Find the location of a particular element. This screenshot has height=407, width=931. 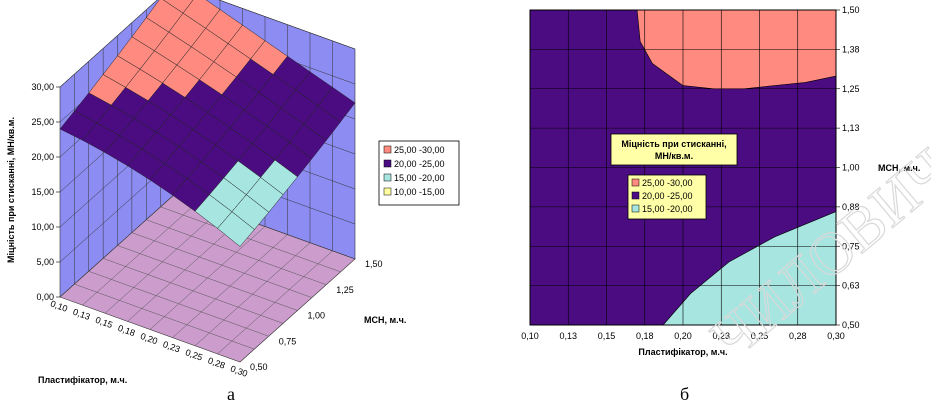

contour-x-tick-label: 0,10 is located at coordinates (530, 336).